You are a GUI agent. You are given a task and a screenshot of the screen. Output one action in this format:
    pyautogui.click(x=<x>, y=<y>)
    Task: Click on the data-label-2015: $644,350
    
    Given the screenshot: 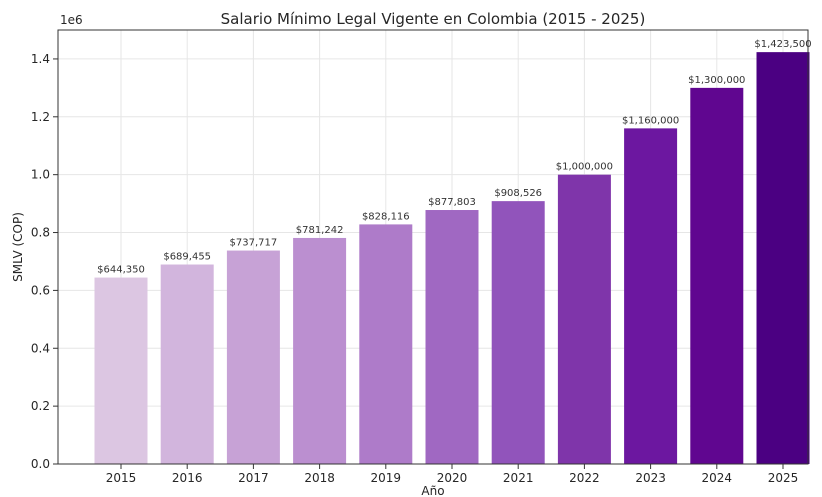 What is the action you would take?
    pyautogui.click(x=121, y=270)
    